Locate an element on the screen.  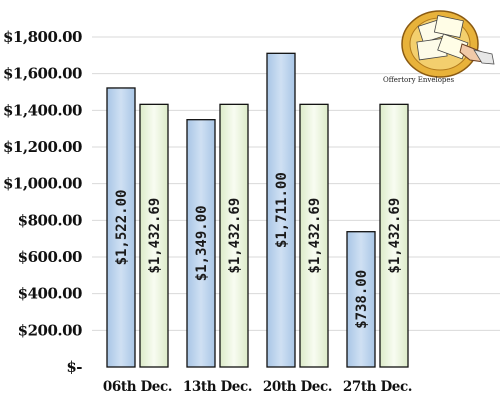
y-tick-label: $200.00 is located at coordinates (50, 330).